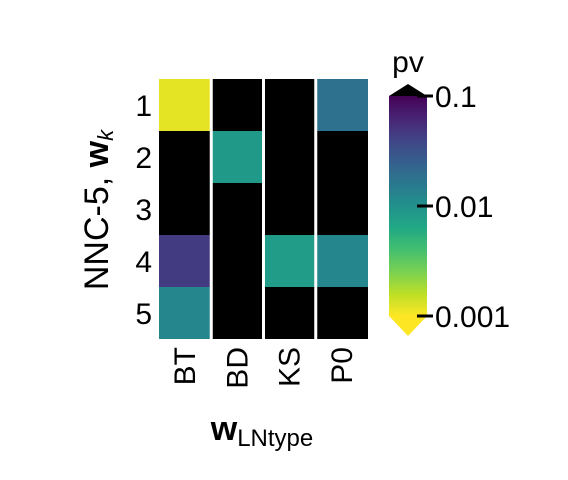  I want to click on x-tick-labels: BT BD KS P0, so click(264, 368).